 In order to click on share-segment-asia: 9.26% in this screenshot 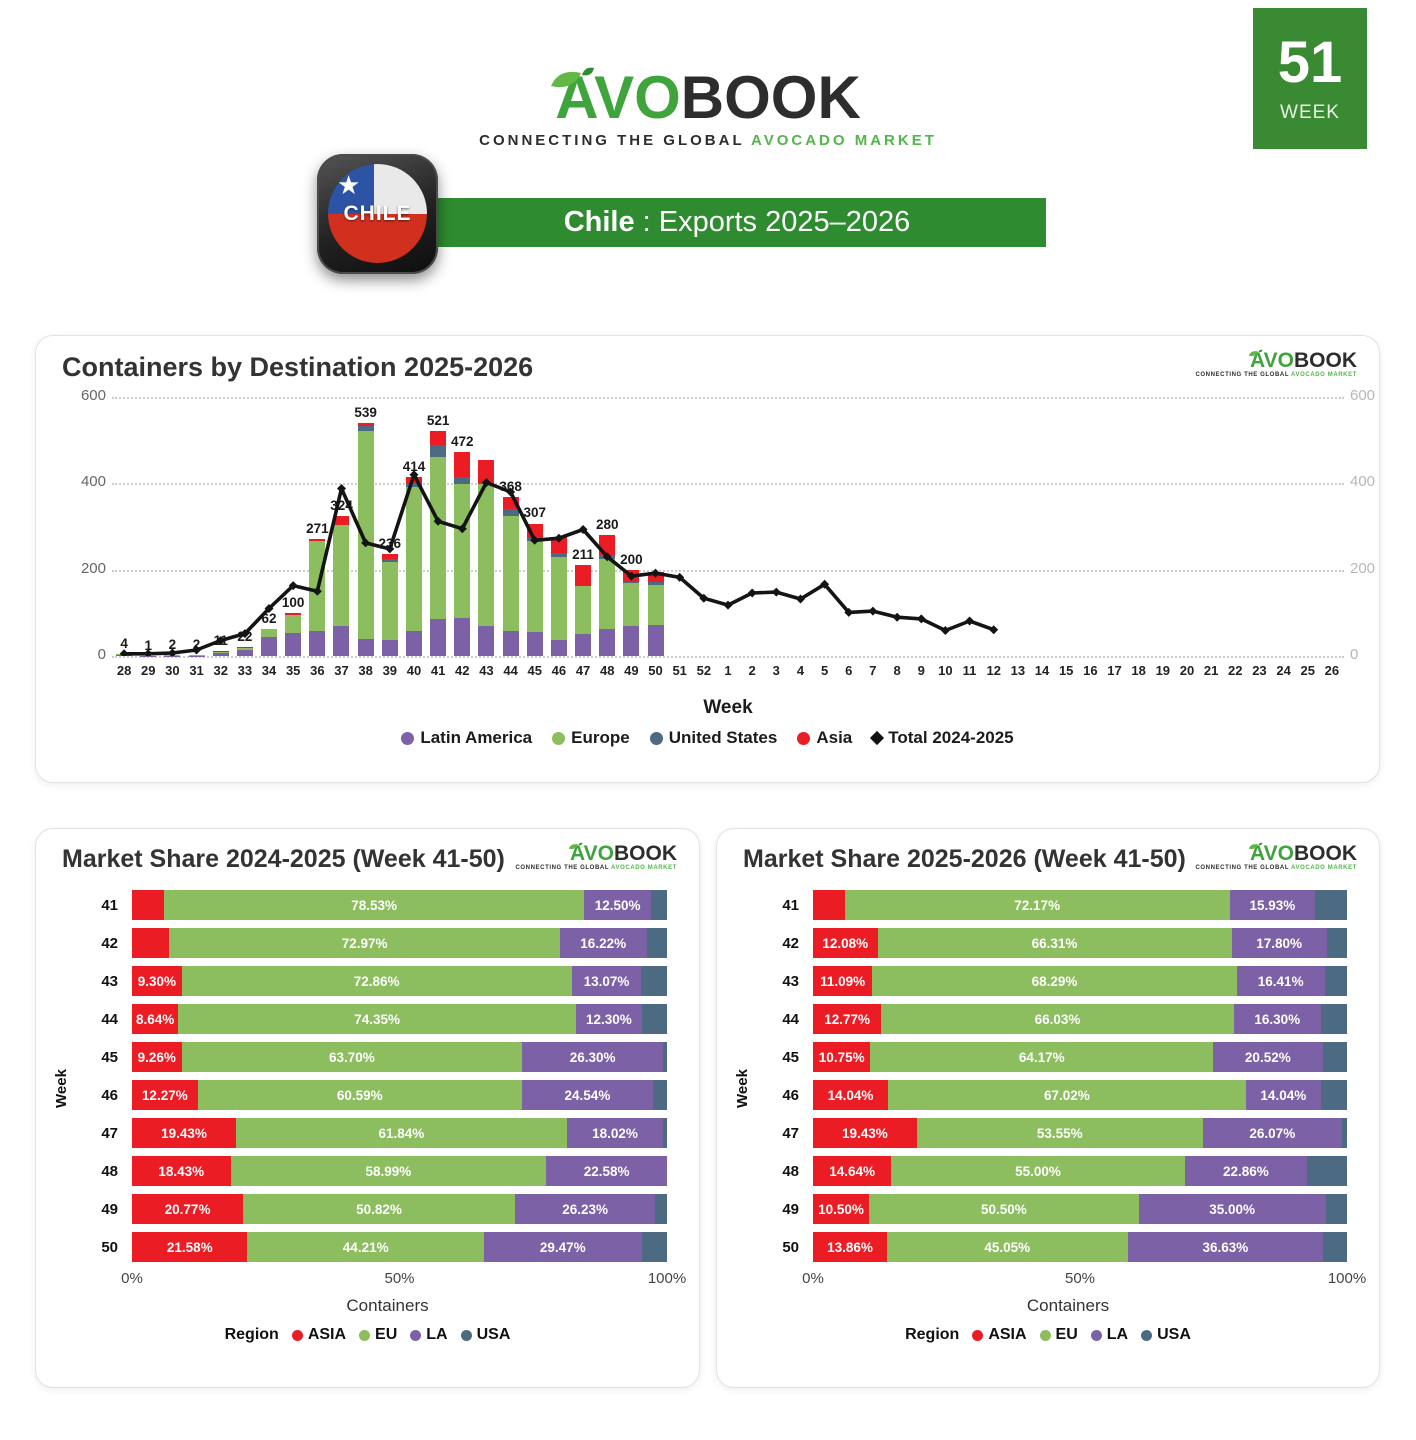, I will do `click(157, 1057)`.